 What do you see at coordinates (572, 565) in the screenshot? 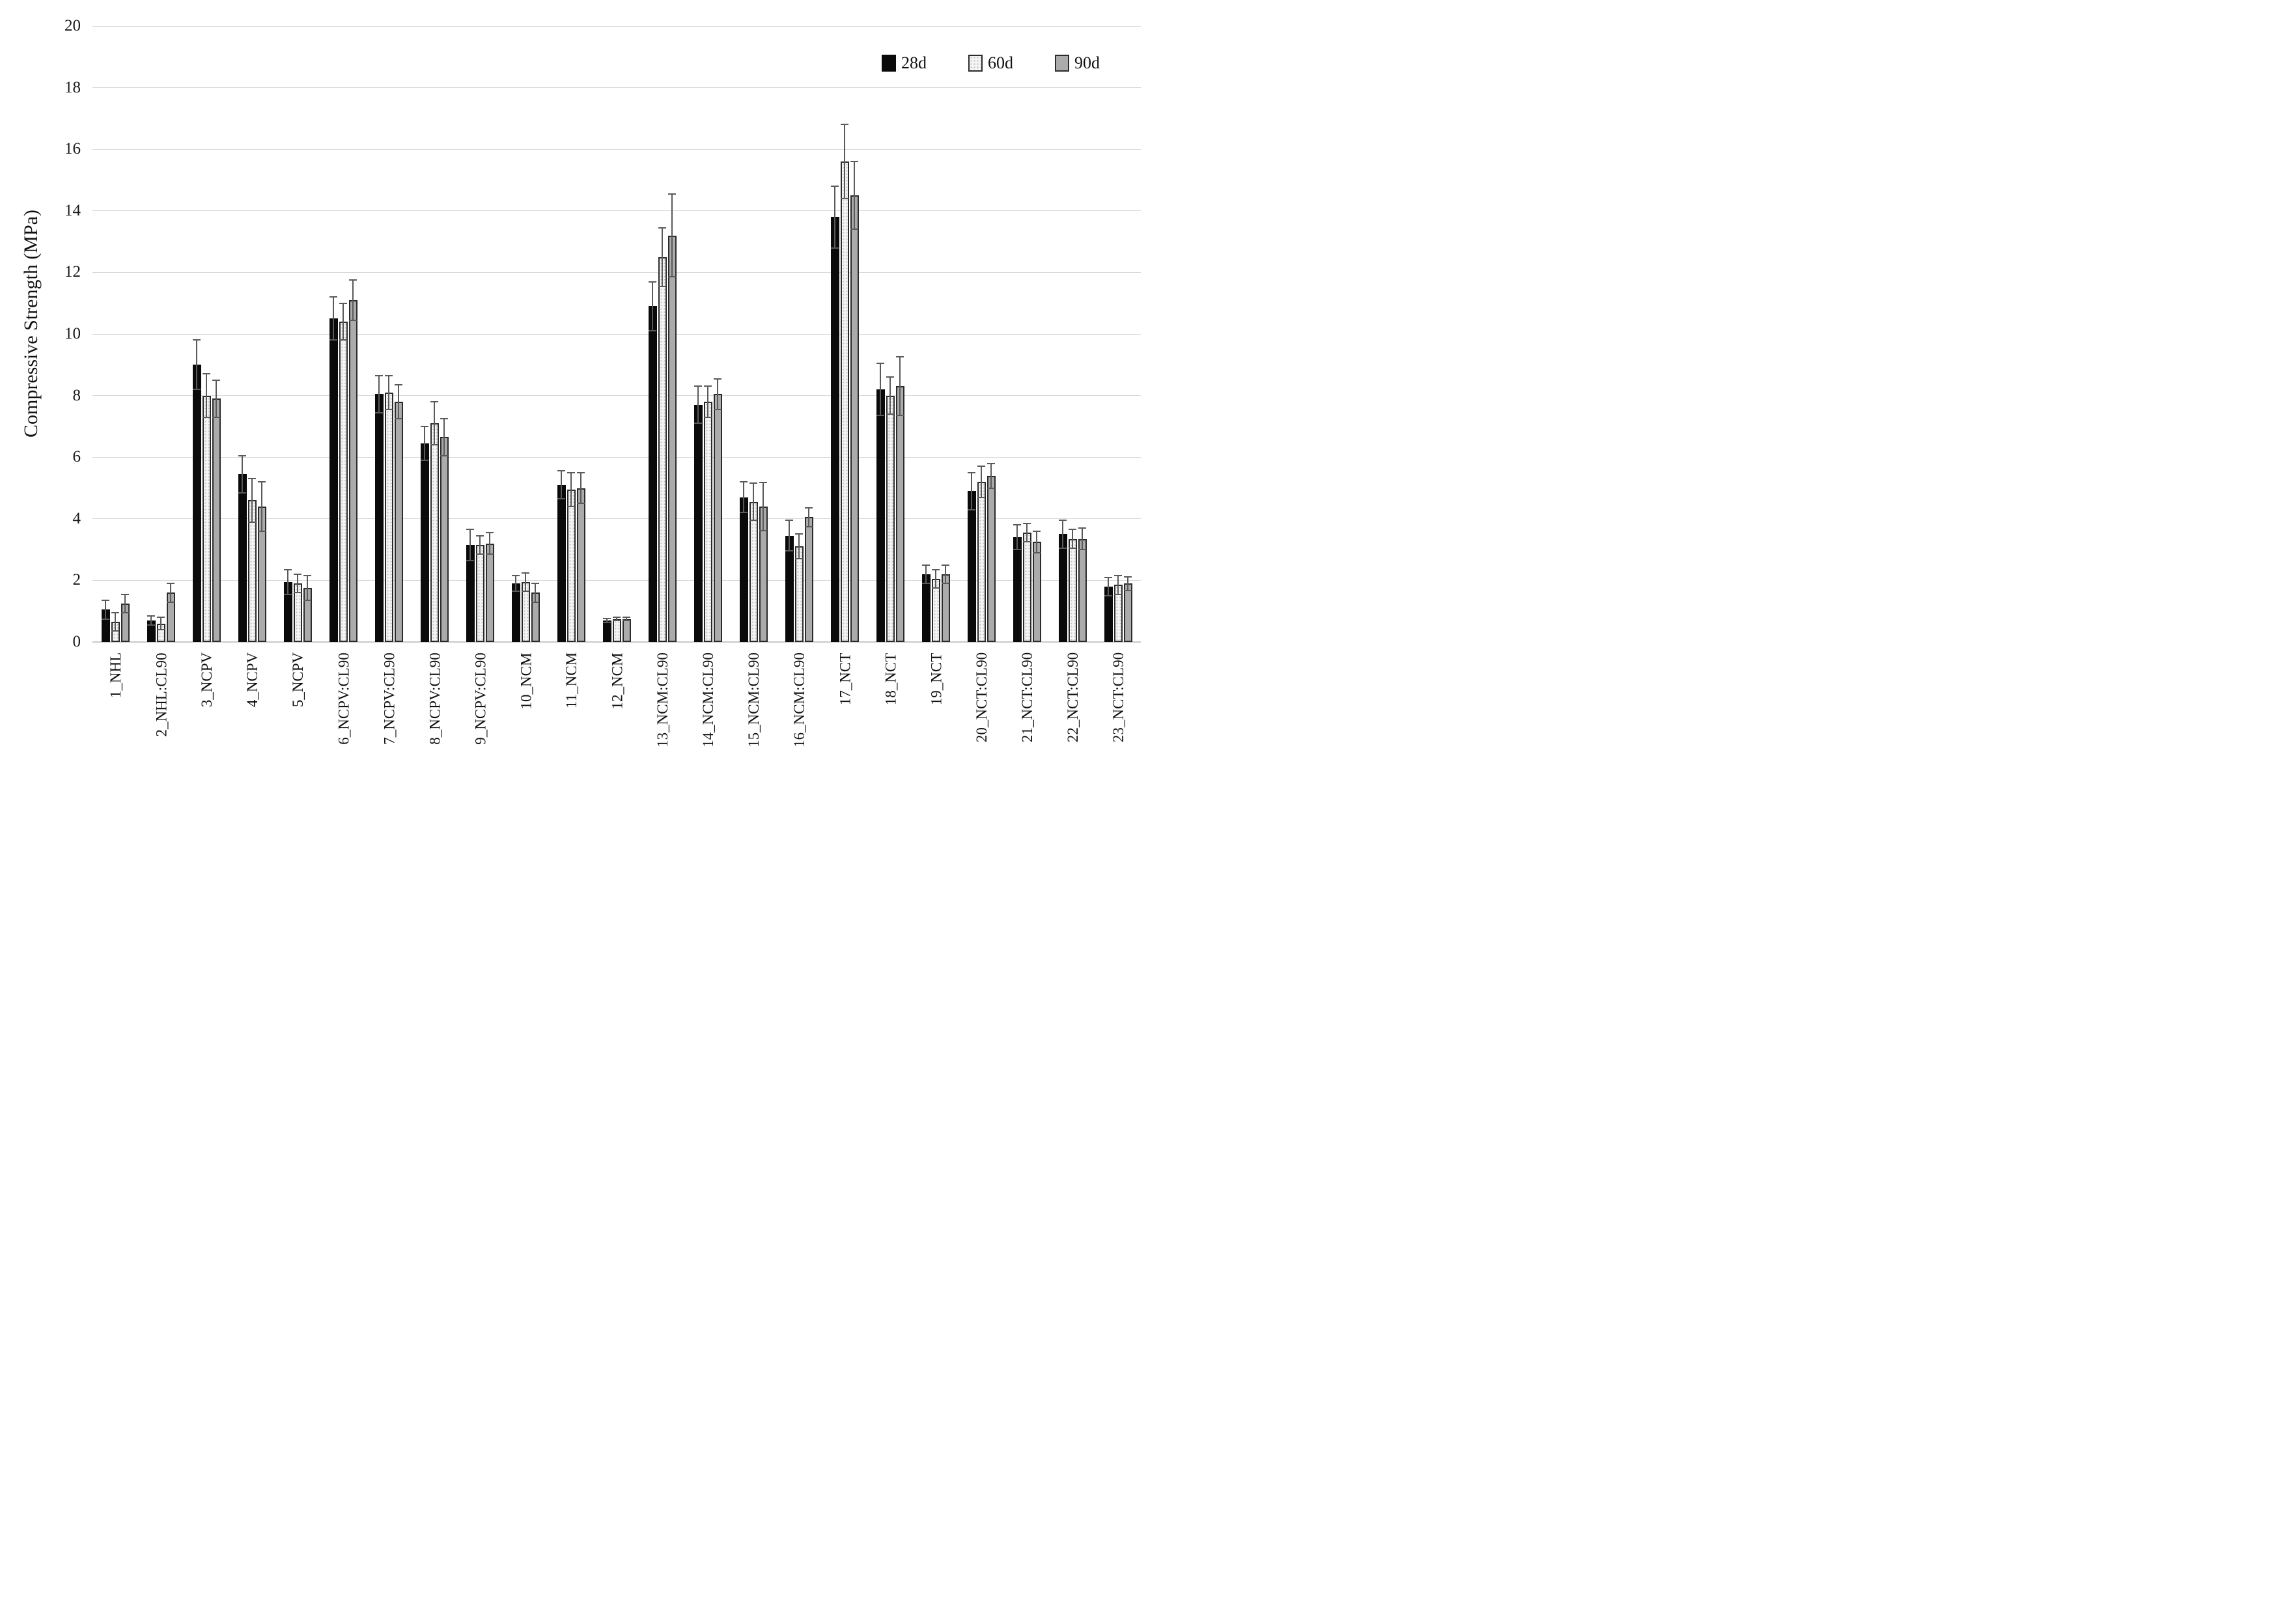
I see `bar-60d-11_NCM` at bounding box center [572, 565].